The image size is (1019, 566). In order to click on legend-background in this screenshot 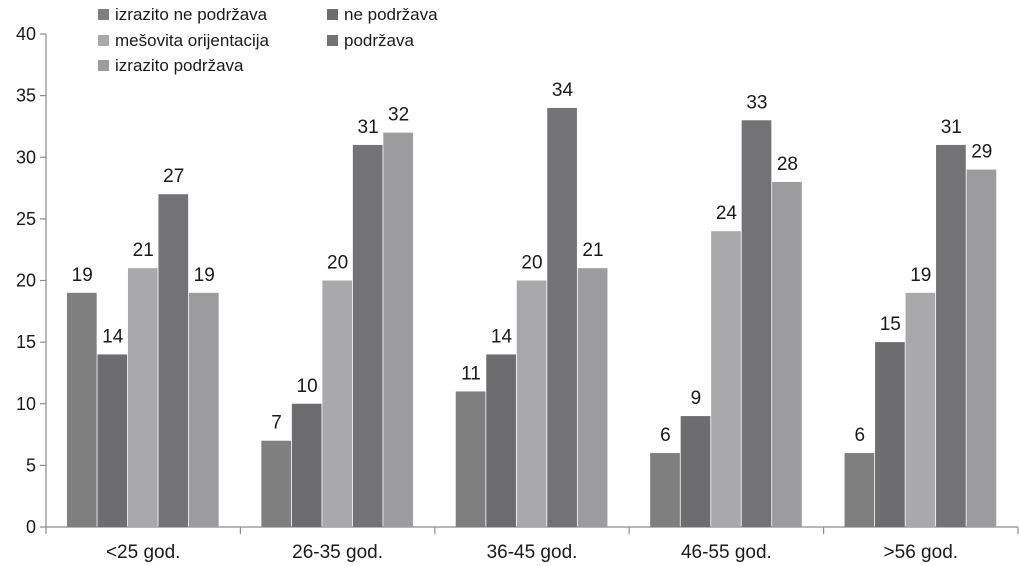, I will do `click(305, 44)`.